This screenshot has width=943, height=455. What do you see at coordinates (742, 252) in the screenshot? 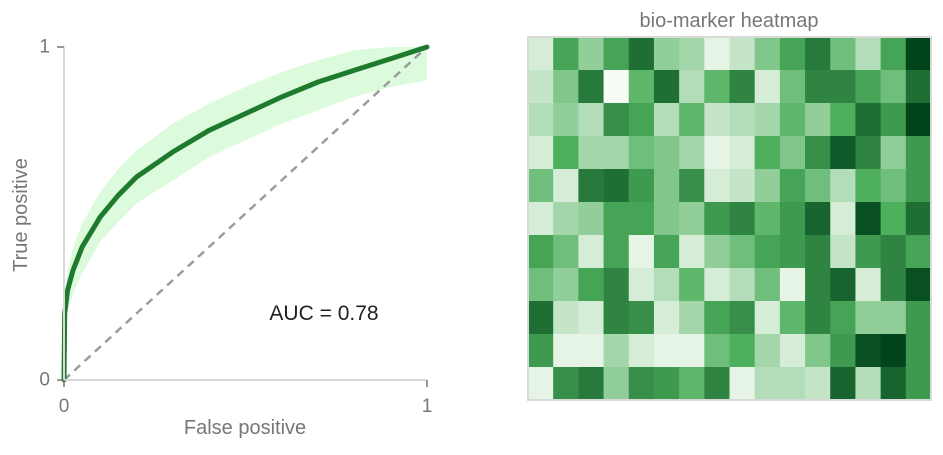
I see `heatmap-cell-r6-c8` at bounding box center [742, 252].